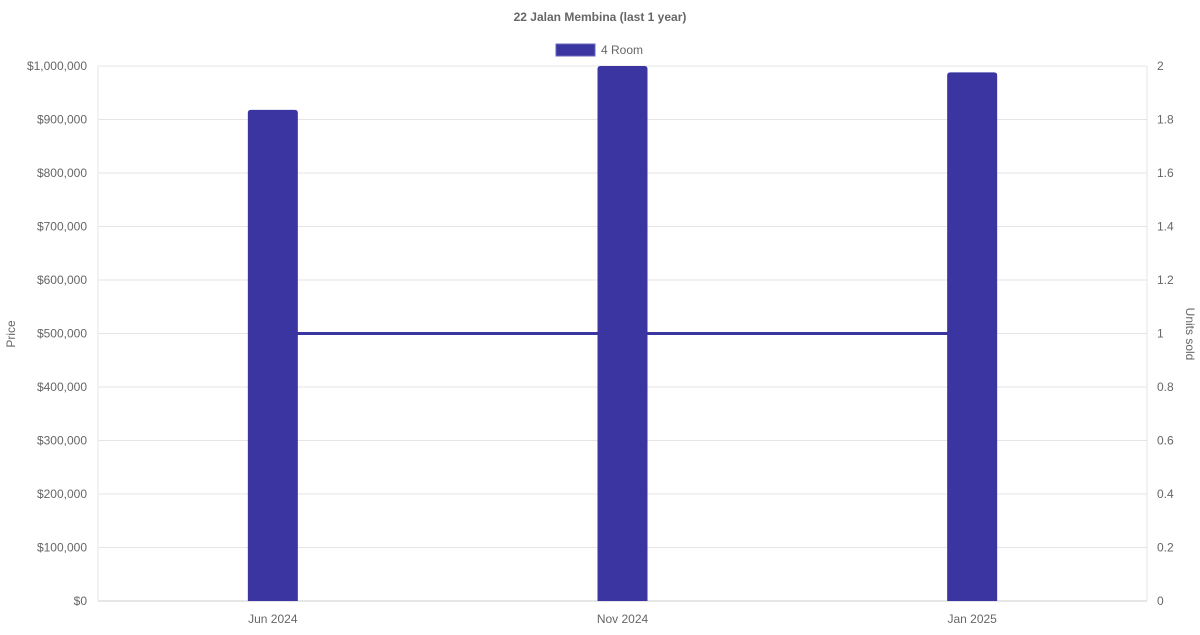  What do you see at coordinates (575, 50) in the screenshot?
I see `legend-swatch` at bounding box center [575, 50].